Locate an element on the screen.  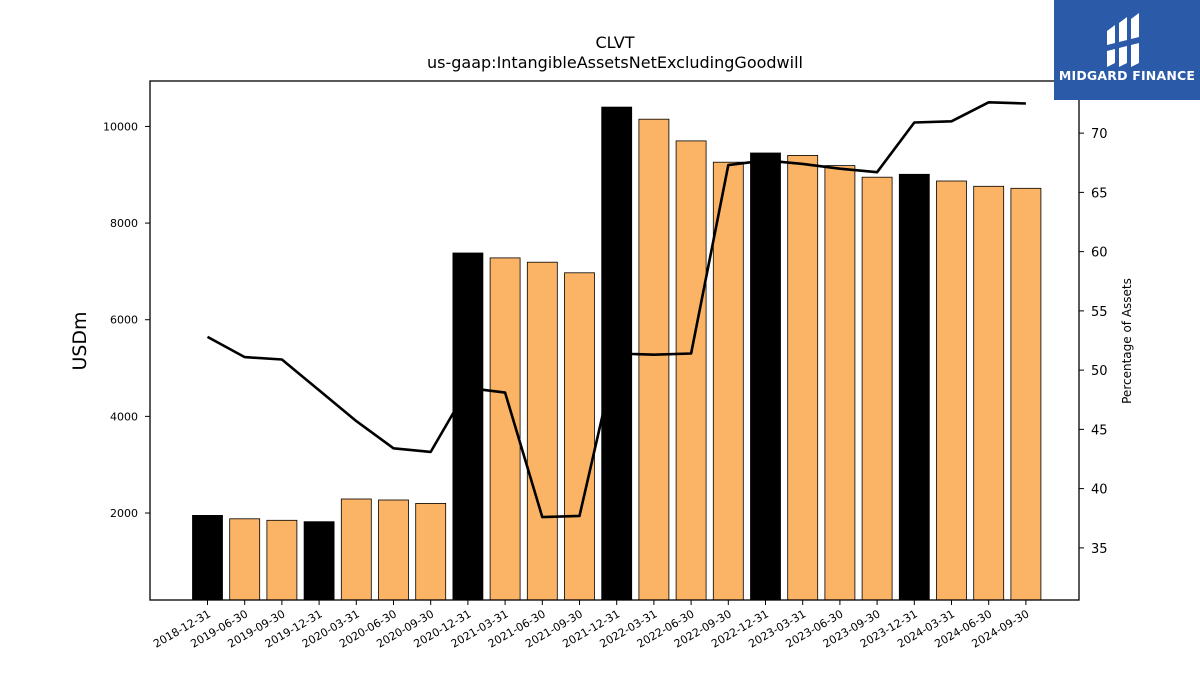
y-tick-label: 10000 is located at coordinates (120, 126).